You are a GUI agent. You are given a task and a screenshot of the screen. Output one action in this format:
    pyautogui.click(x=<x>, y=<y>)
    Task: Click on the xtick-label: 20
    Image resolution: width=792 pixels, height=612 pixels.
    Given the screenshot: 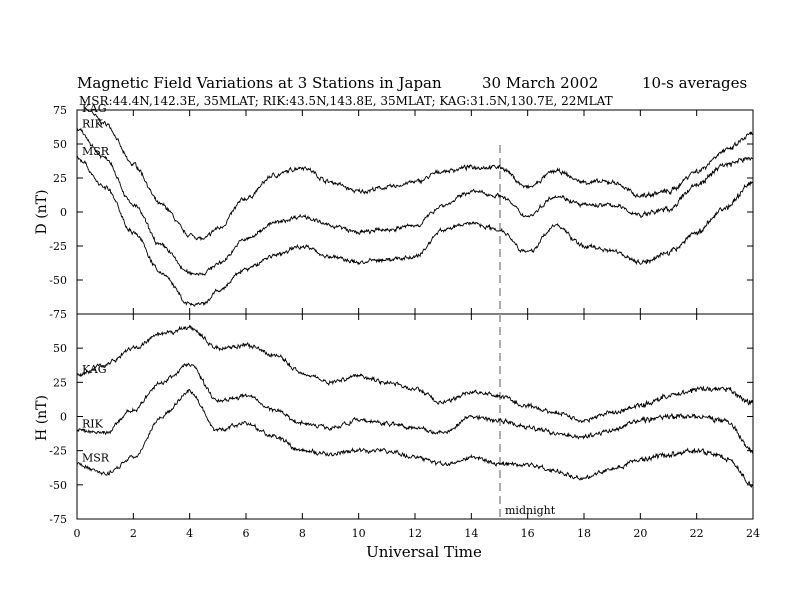 What is the action you would take?
    pyautogui.click(x=640, y=533)
    